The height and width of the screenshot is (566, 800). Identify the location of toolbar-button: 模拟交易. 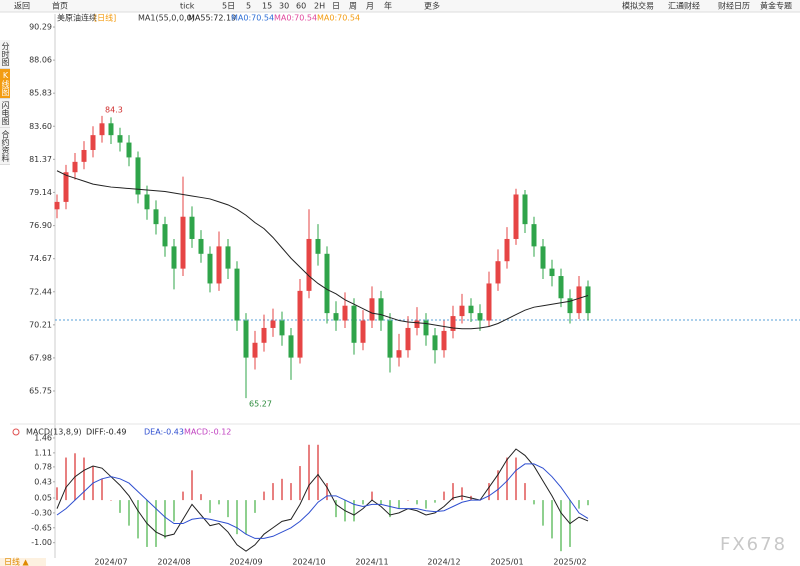
(638, 6).